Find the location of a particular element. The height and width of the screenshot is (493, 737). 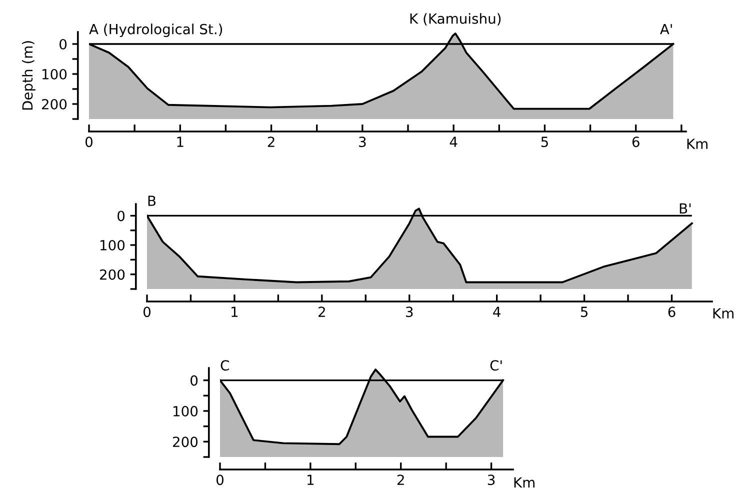

annotation: C' is located at coordinates (496, 365).